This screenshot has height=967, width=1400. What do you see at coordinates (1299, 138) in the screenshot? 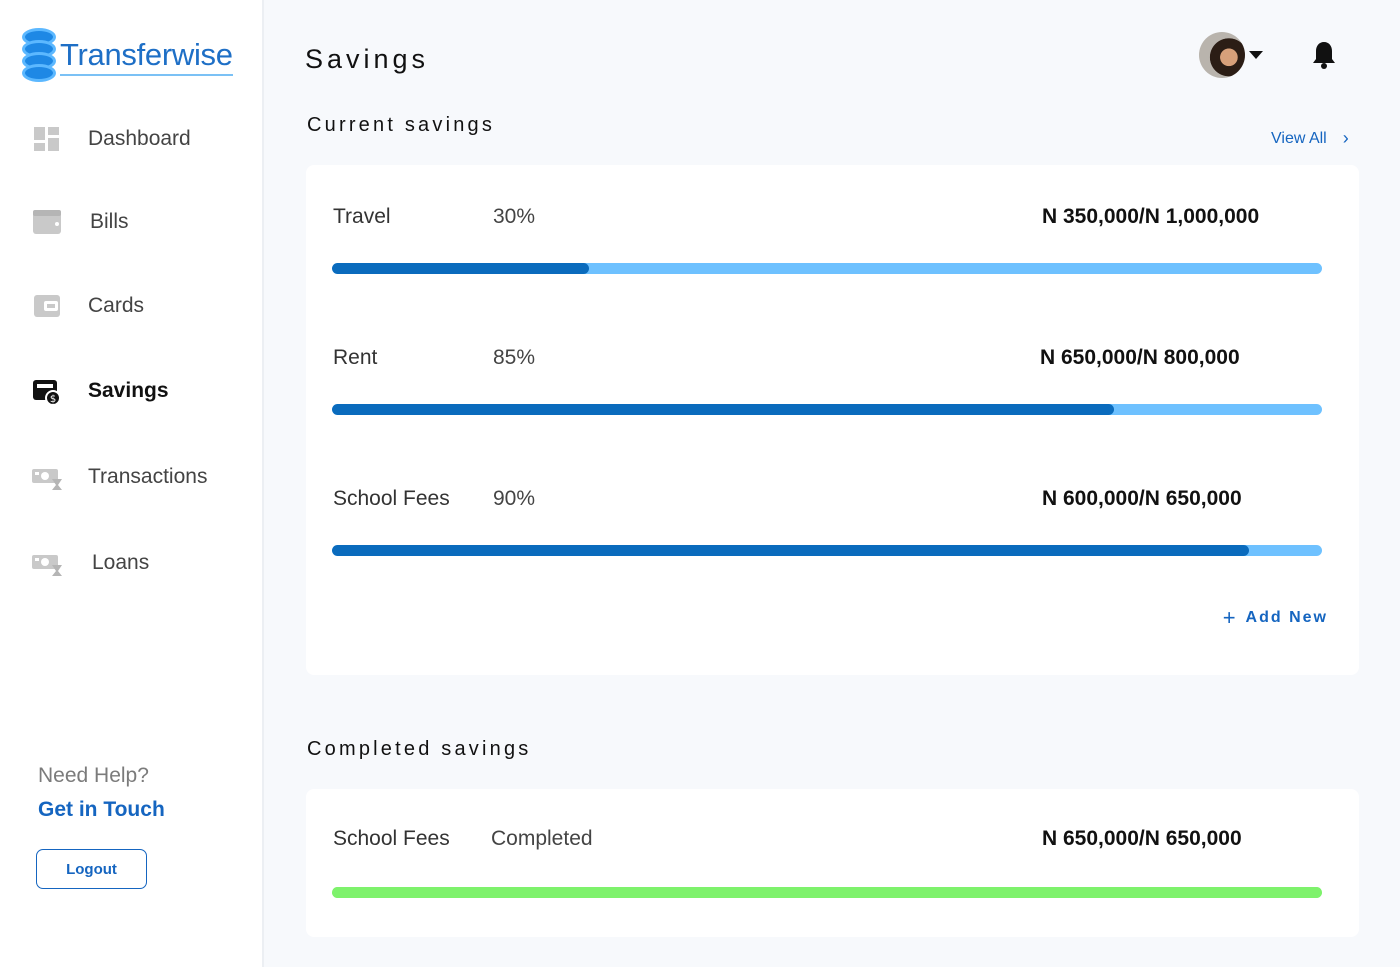
I see `view-all-label: View All` at bounding box center [1299, 138].